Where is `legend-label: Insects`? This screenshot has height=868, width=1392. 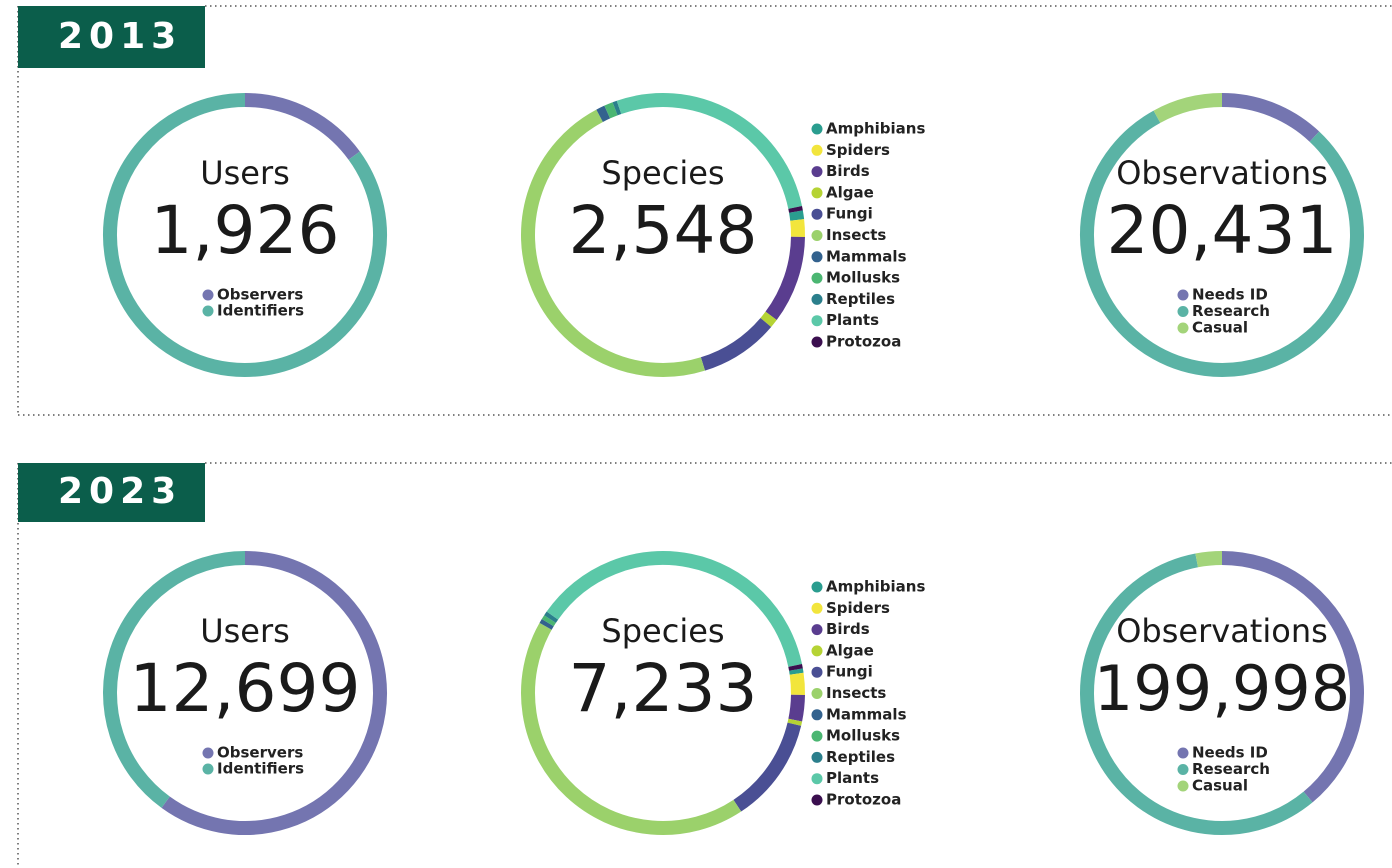 legend-label: Insects is located at coordinates (856, 235).